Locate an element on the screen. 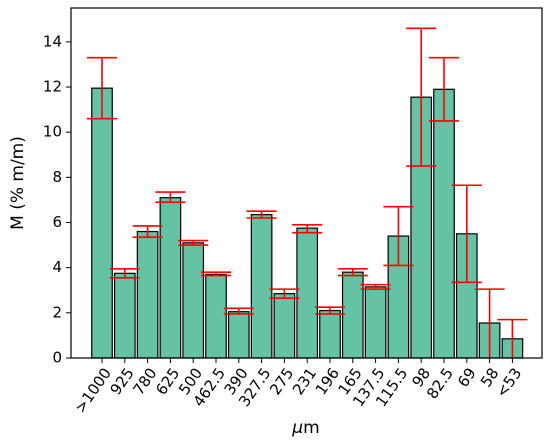 The width and height of the screenshot is (550, 442). x-tick-label: 82.5 is located at coordinates (440, 384).